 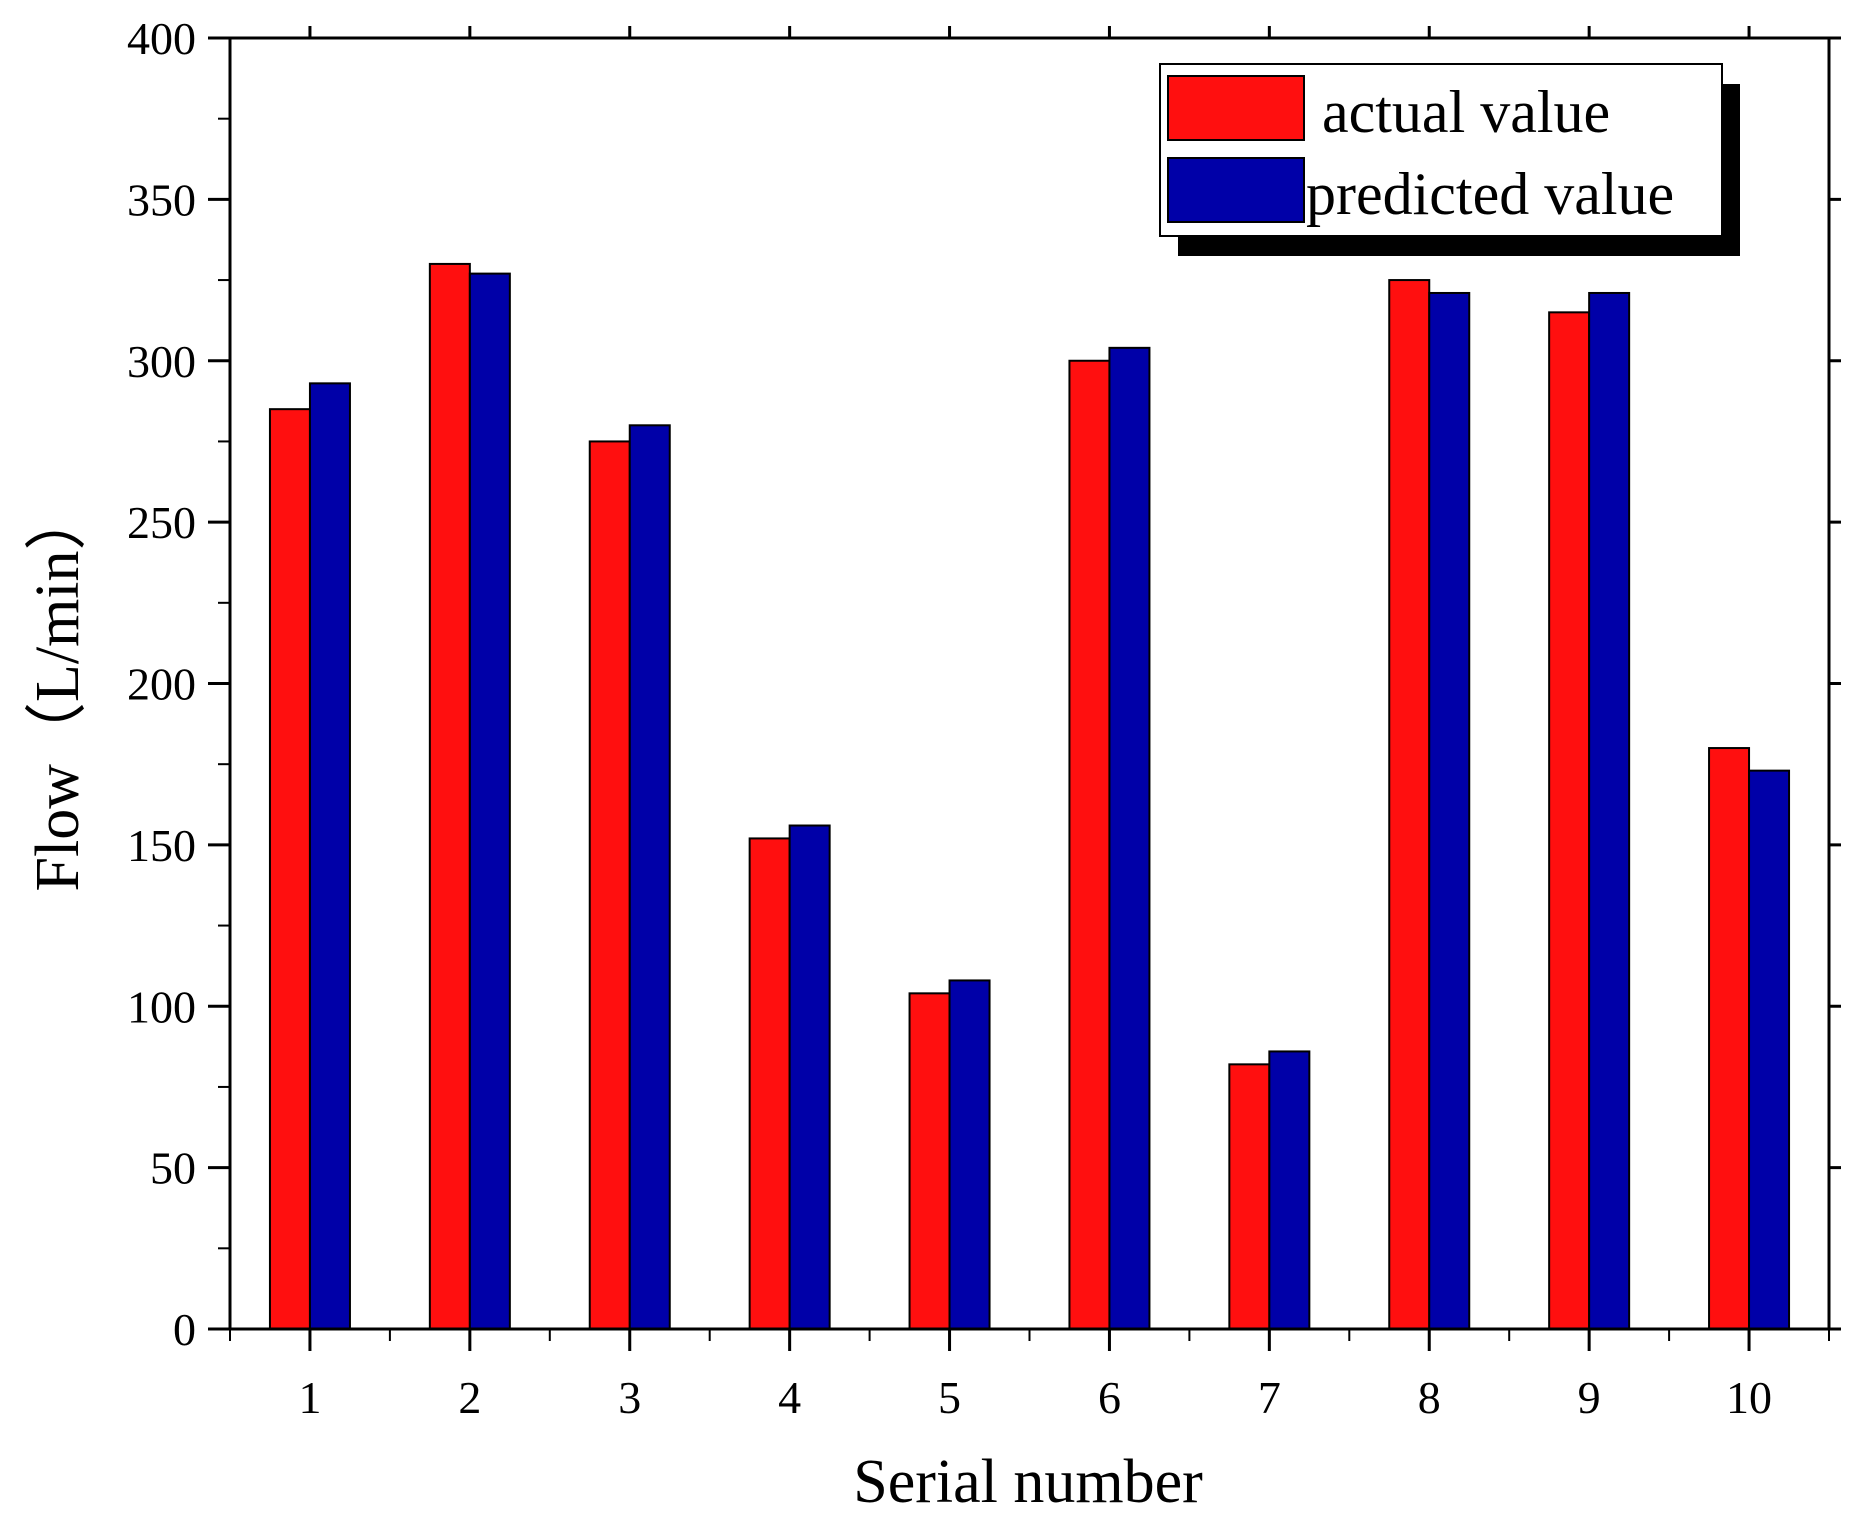 I want to click on legend-label-predicted: predicted value, so click(x=1490, y=194).